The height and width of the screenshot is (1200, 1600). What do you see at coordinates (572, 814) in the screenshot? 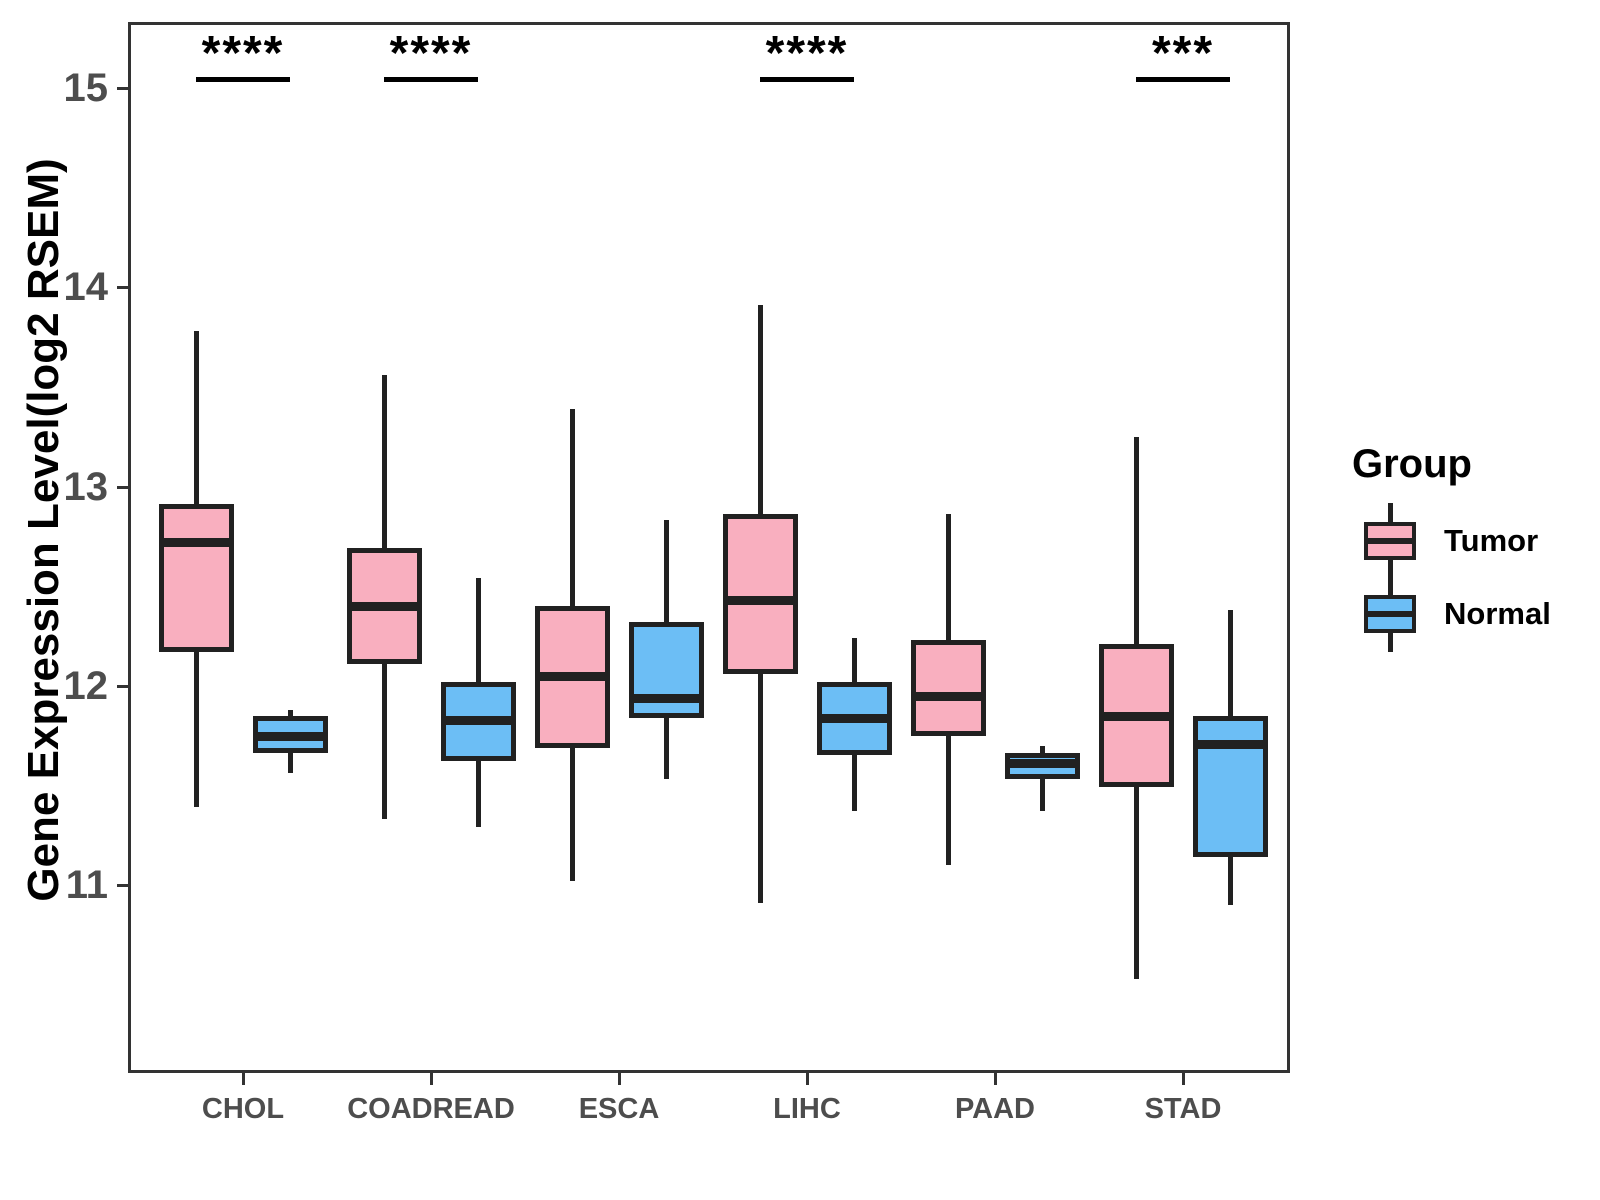
I see `lower-whisker-esca-tumor` at bounding box center [572, 814].